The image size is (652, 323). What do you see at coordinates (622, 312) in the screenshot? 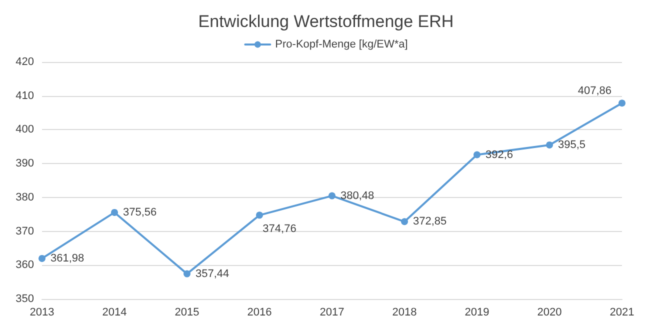
I see `x-tick-label: 2021` at bounding box center [622, 312].